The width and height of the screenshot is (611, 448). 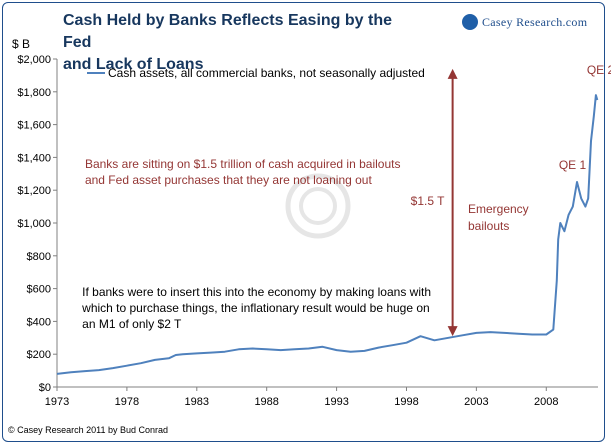 What do you see at coordinates (599, 70) in the screenshot?
I see `annotation-text: QE 2` at bounding box center [599, 70].